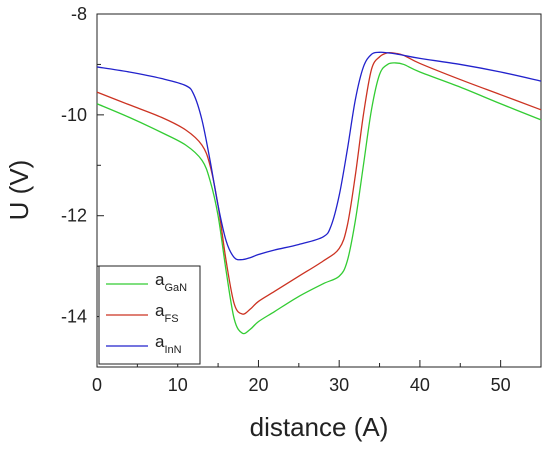 This screenshot has width=550, height=449. Describe the element at coordinates (19, 190) in the screenshot. I see `y-axis-title: U (V)` at that location.